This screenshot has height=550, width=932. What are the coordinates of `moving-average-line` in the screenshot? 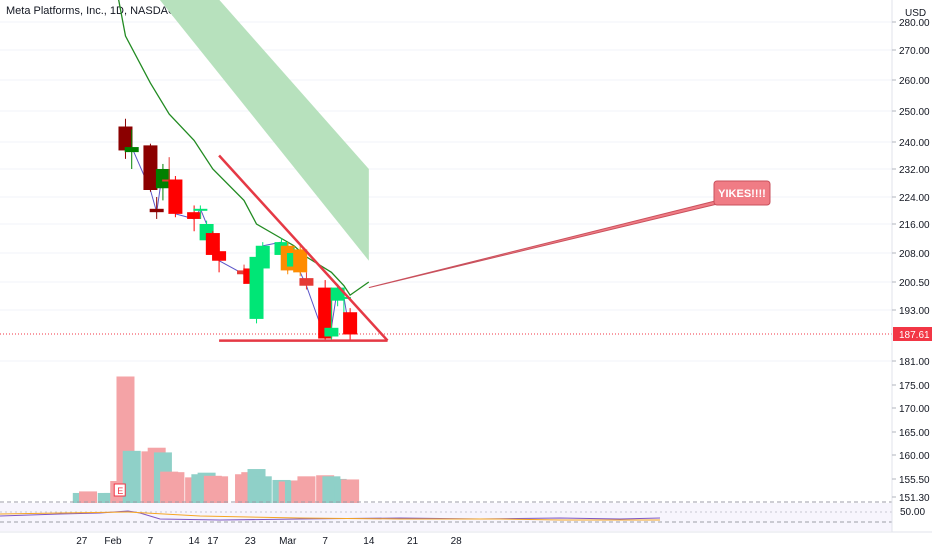 It's located at (244, 148).